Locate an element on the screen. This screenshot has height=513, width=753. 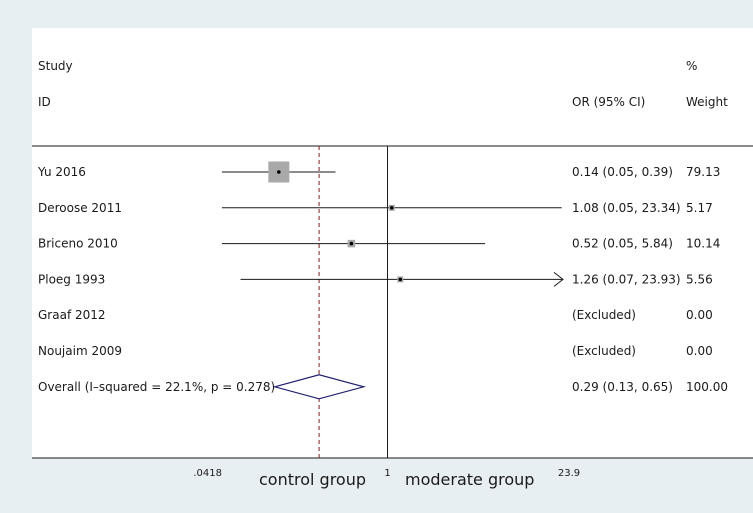
study-label: Briceno 2010 is located at coordinates (78, 244).